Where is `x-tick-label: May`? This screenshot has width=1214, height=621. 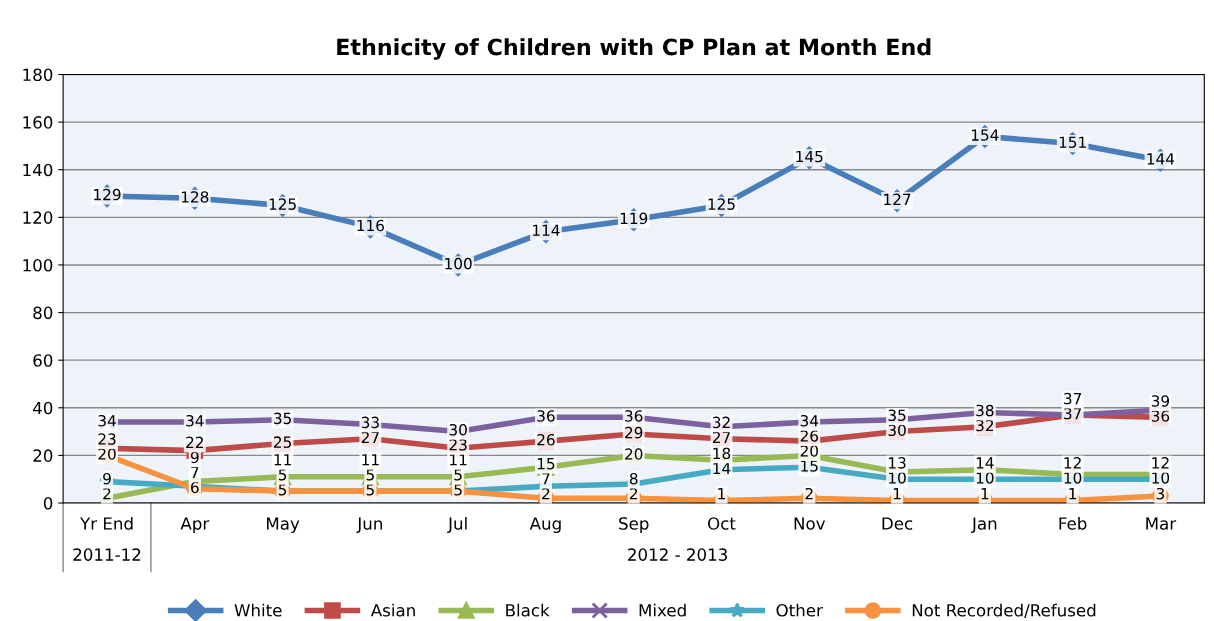 x-tick-label: May is located at coordinates (283, 525).